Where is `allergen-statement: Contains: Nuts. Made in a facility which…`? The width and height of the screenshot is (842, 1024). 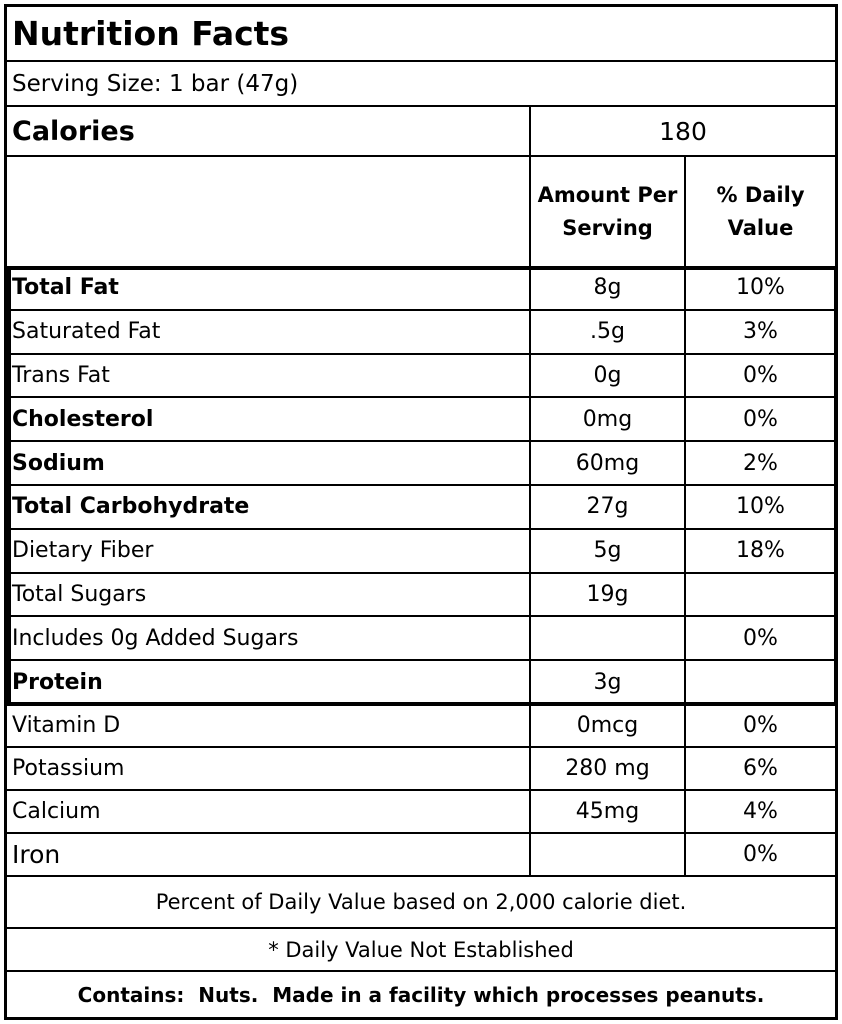
allergen-statement: Contains: Nuts. Made in a facility which… is located at coordinates (421, 994).